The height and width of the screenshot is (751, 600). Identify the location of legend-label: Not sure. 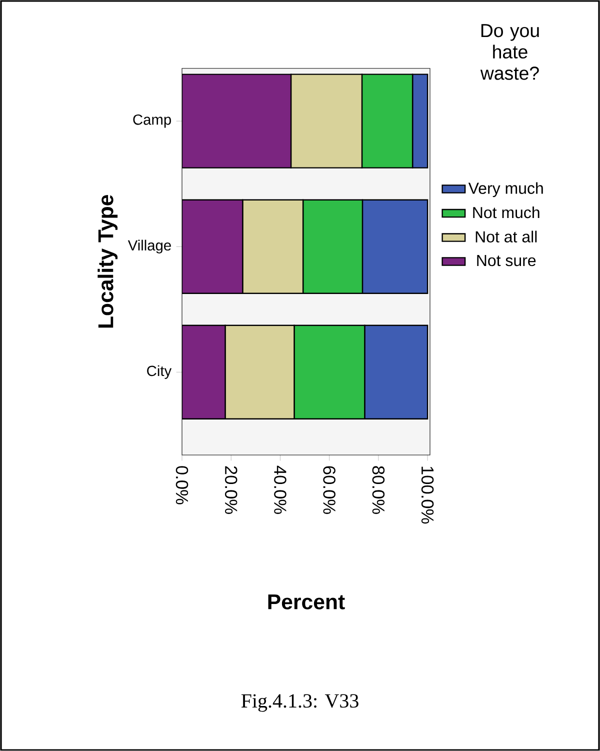
(506, 260).